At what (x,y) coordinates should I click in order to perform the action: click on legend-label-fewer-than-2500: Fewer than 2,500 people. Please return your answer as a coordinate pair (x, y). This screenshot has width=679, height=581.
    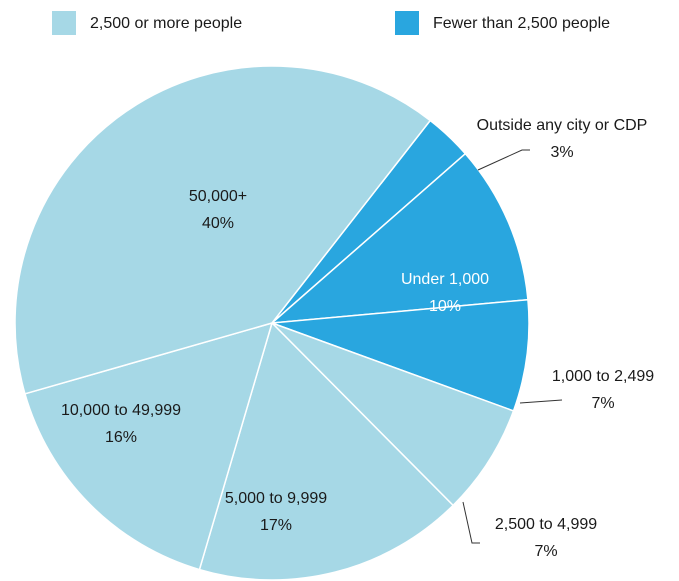
    Looking at the image, I should click on (521, 23).